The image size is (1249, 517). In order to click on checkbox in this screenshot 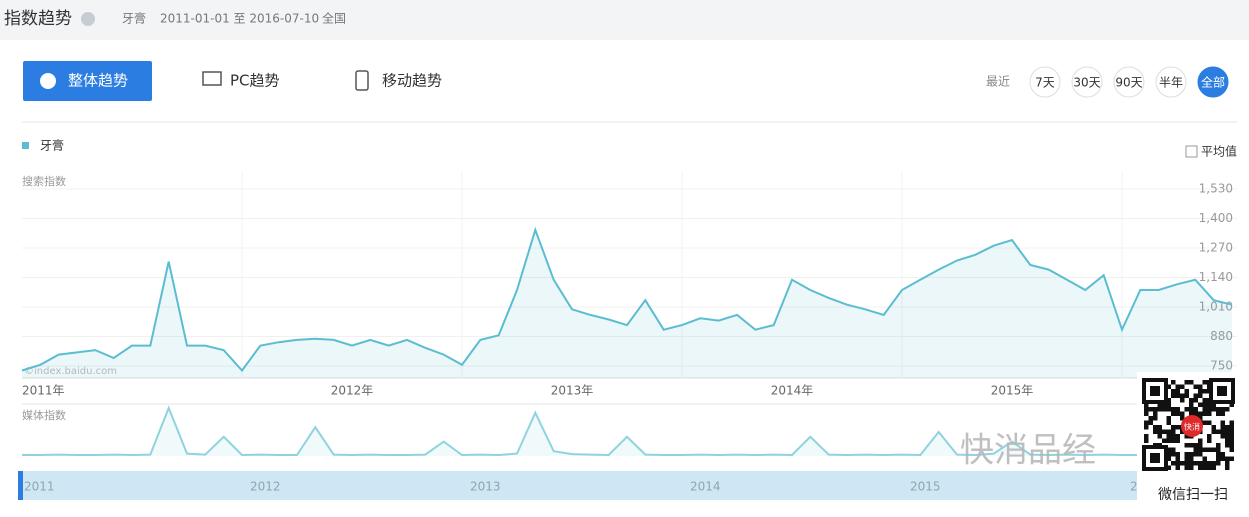, I will do `click(1191, 151)`.